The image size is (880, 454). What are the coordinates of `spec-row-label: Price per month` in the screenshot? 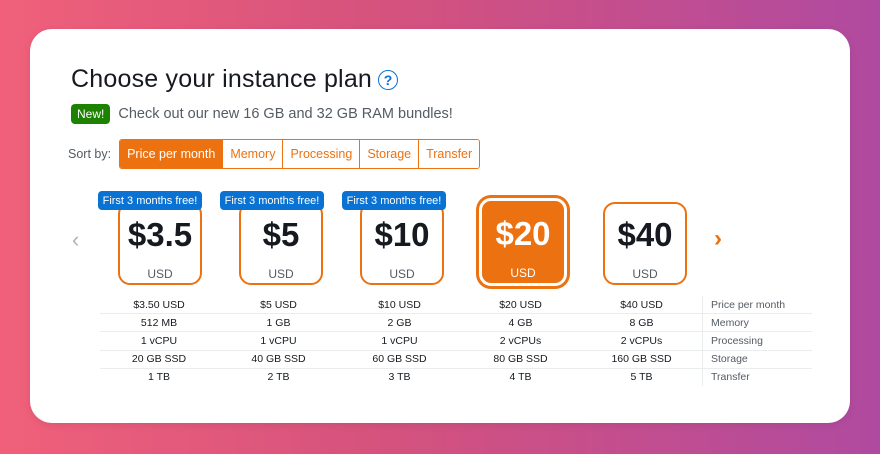 It's located at (757, 305).